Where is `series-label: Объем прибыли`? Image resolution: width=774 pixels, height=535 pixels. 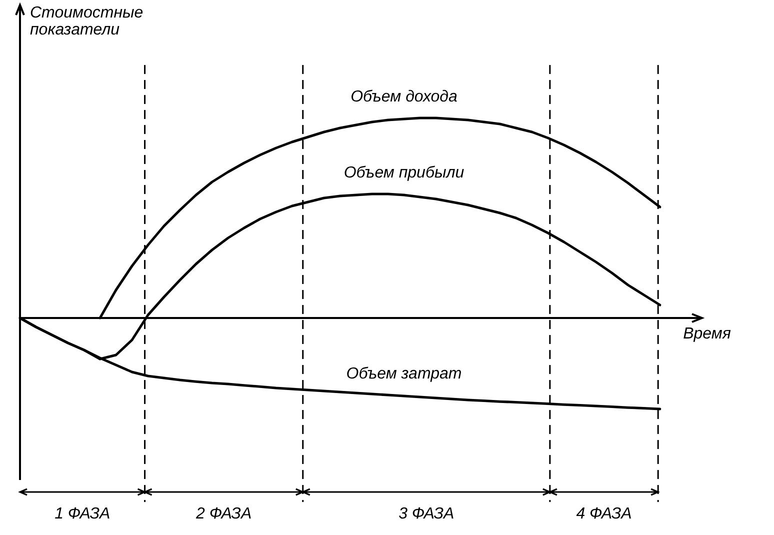 series-label: Объем прибыли is located at coordinates (404, 173).